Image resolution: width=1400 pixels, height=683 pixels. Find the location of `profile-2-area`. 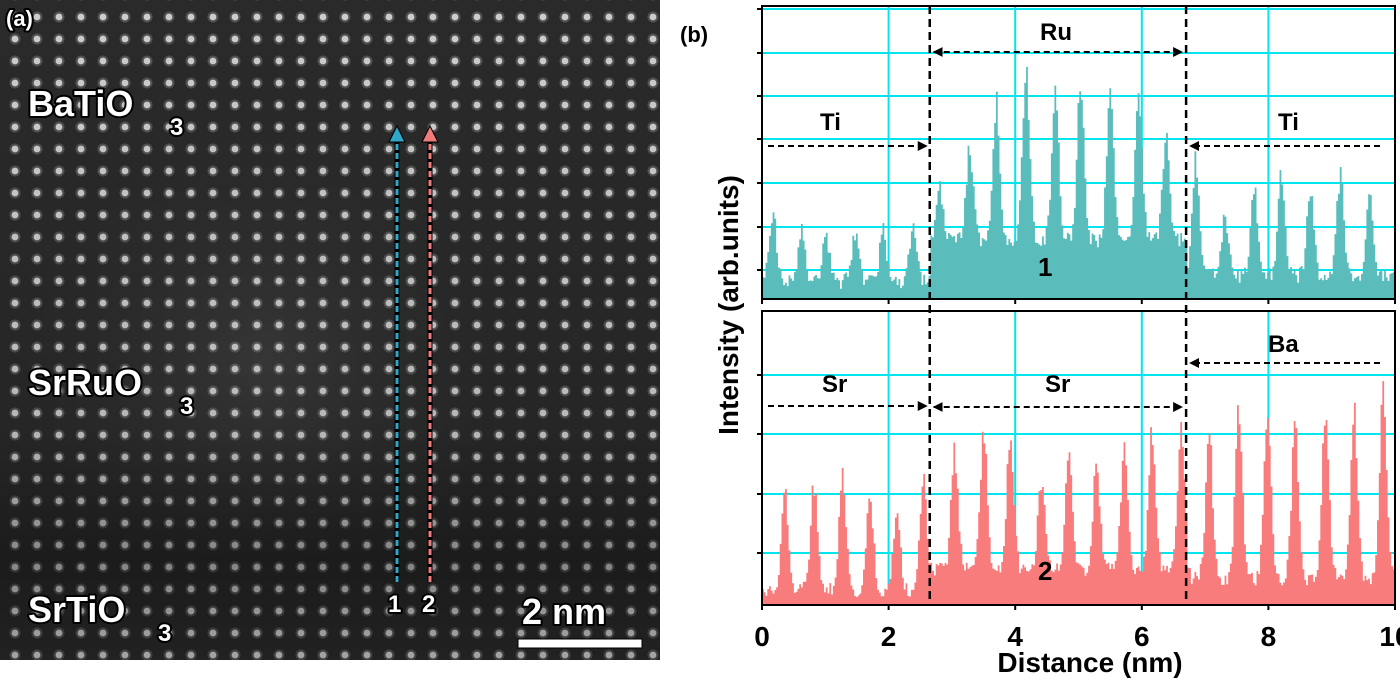

profile-2-area is located at coordinates (1078, 493).